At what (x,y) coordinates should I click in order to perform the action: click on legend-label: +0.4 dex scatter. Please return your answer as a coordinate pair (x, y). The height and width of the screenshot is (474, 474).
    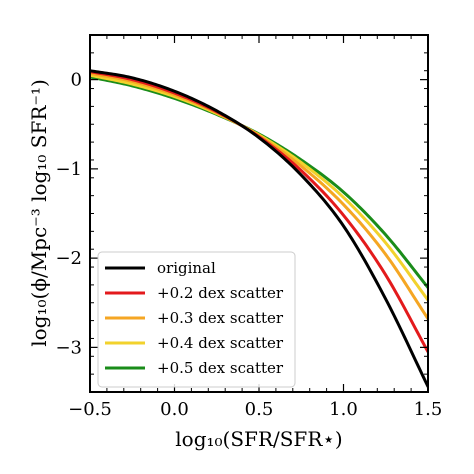
    Looking at the image, I should click on (220, 343).